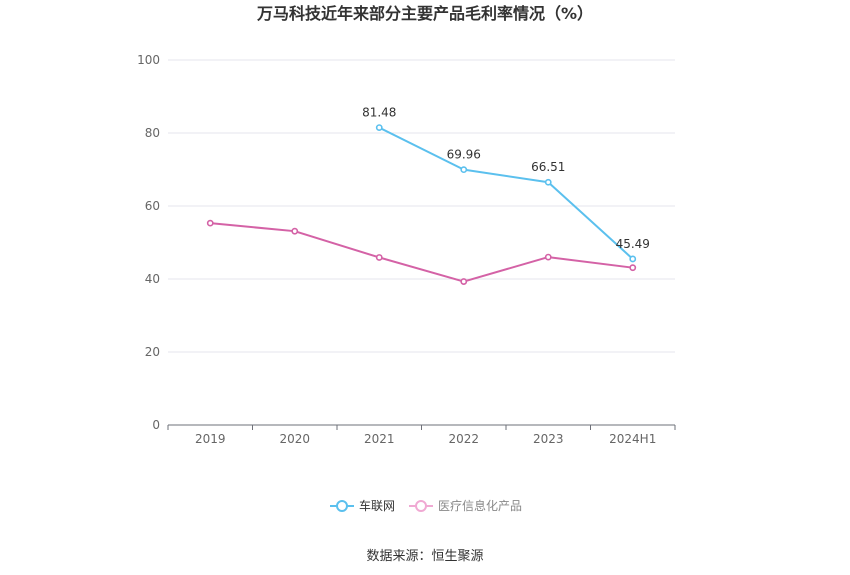 Image resolution: width=850 pixels, height=575 pixels. I want to click on x-axis: 2019 2020 2021 2022 2023 2024H1, so click(421, 435).